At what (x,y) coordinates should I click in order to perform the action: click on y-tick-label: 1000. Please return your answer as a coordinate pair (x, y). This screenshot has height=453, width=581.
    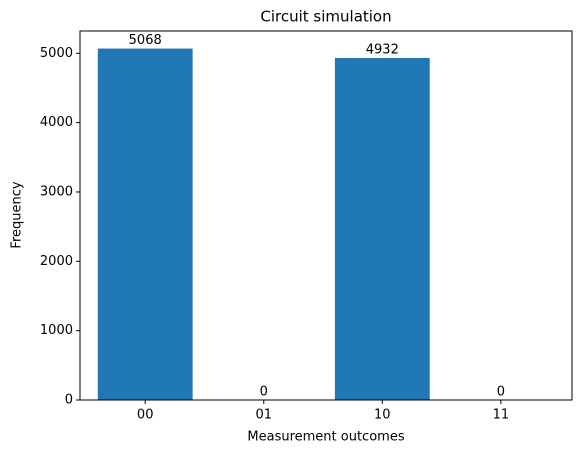
    Looking at the image, I should click on (56, 330).